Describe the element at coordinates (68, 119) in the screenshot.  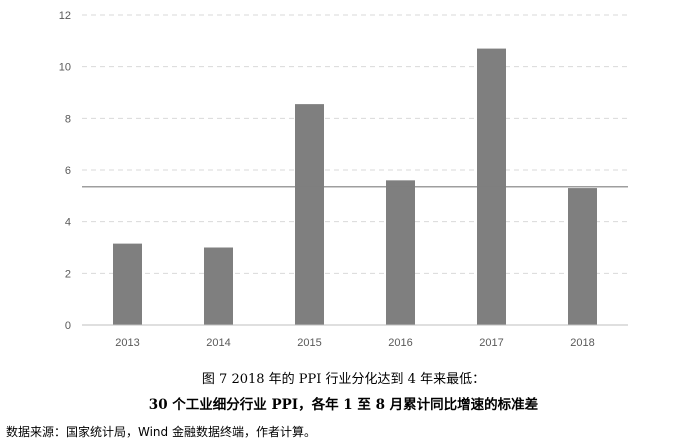
I see `y-tick-label: 8` at that location.